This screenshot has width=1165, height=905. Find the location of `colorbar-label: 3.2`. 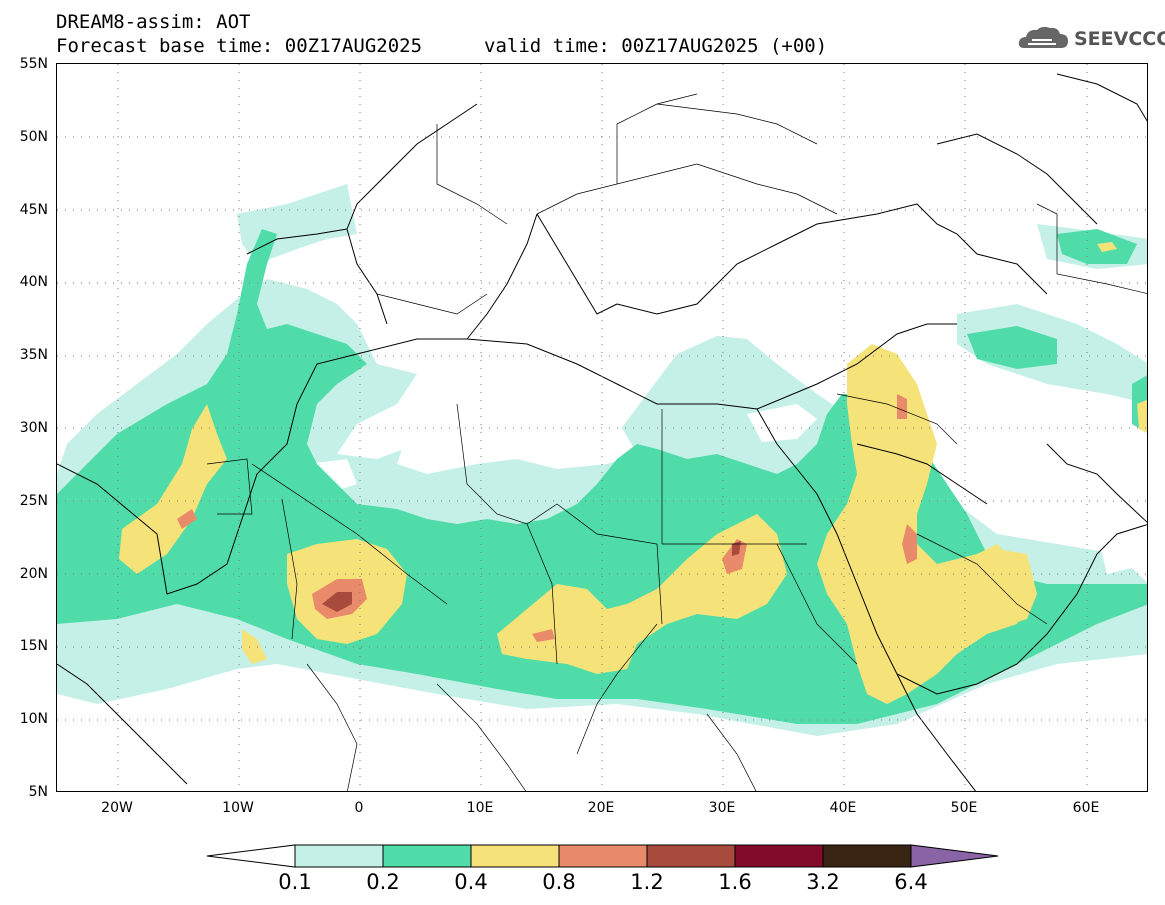

colorbar-label: 3.2 is located at coordinates (823, 882).